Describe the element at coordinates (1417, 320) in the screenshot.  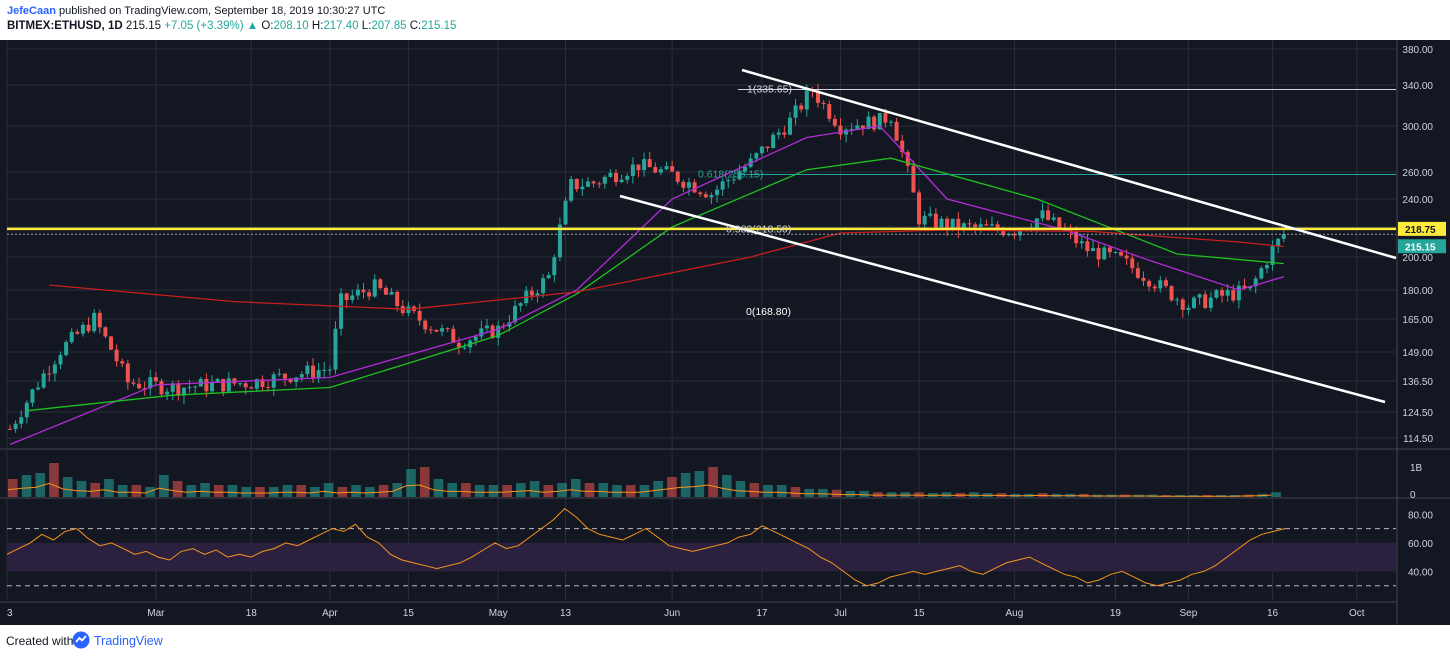
I see `price-tick-label: 165.00` at that location.